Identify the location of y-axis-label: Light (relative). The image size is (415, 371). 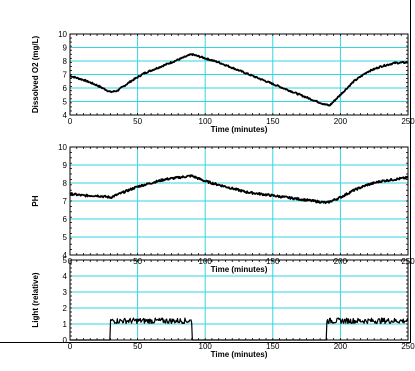
(35, 299).